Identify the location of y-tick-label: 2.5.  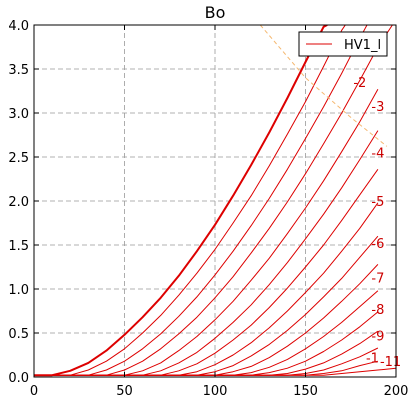
(18, 158).